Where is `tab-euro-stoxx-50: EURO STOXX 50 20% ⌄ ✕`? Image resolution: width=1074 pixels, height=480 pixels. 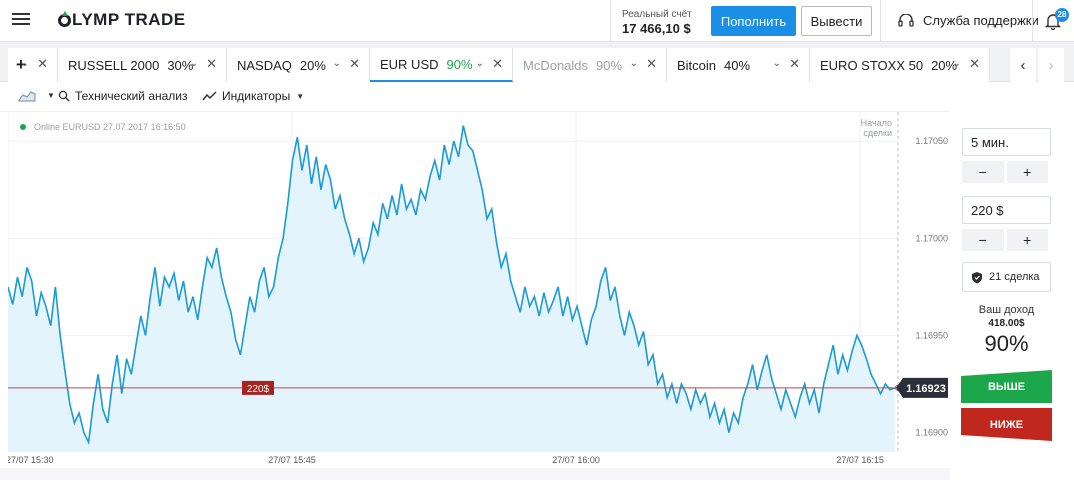
tab-euro-stoxx-50: EURO STOXX 50 20% ⌄ ✕ is located at coordinates (900, 65).